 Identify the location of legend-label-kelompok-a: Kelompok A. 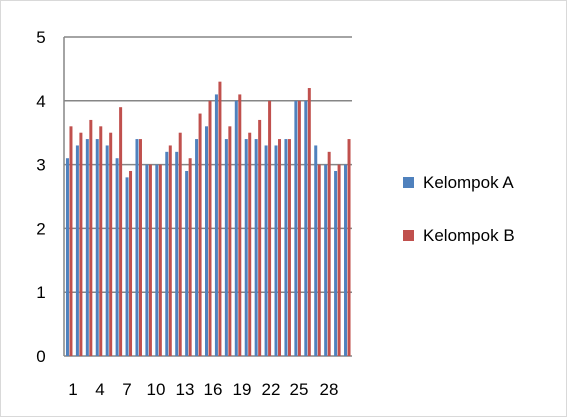
(468, 182).